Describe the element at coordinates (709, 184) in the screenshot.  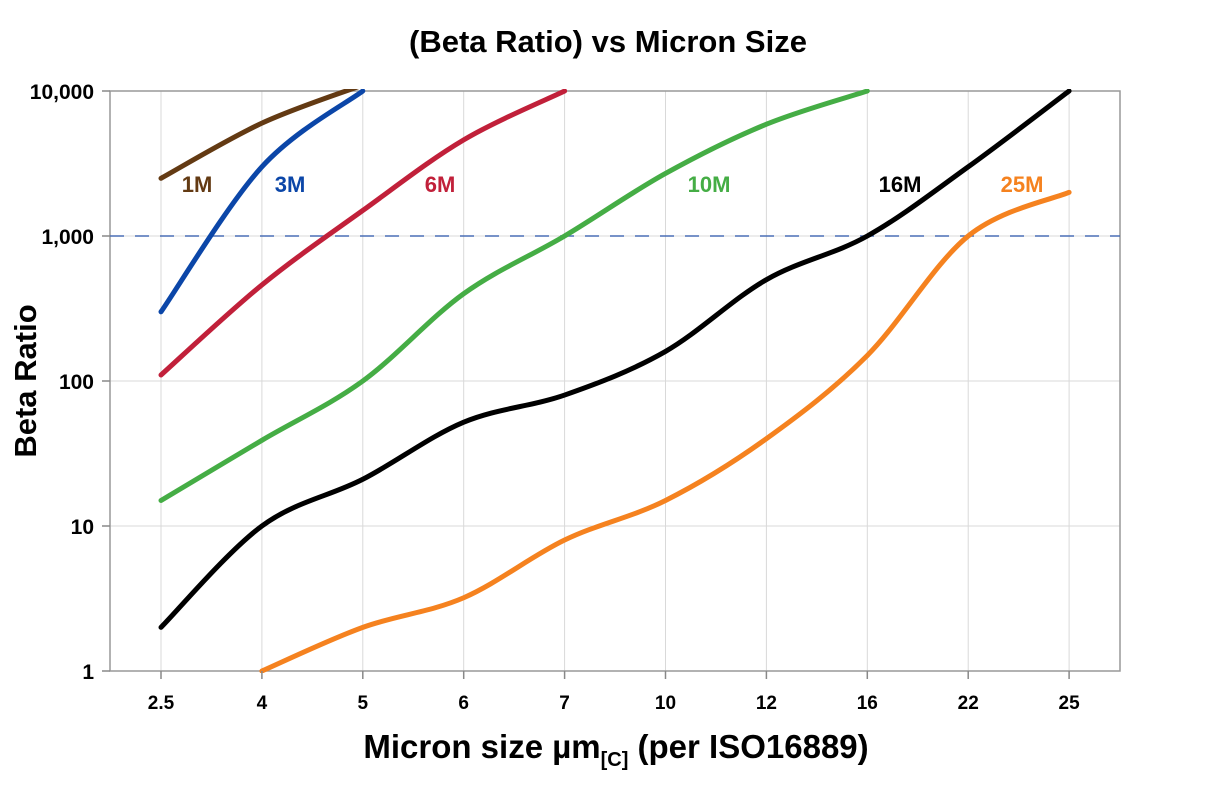
I see `series-label-10M: 10M` at that location.